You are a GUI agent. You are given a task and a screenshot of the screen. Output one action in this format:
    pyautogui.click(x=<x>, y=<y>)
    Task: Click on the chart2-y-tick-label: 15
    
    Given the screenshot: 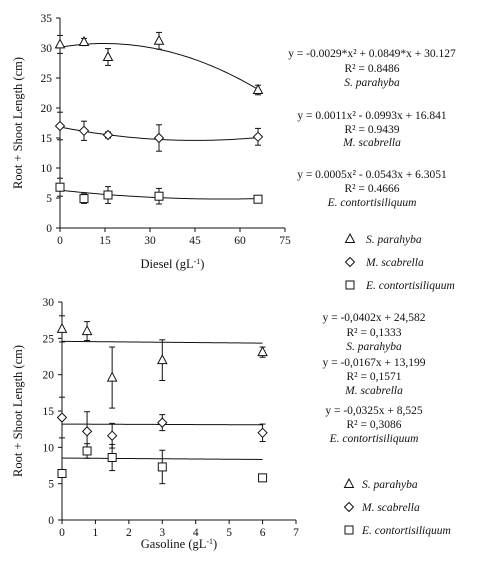 What is the action you would take?
    pyautogui.click(x=49, y=412)
    